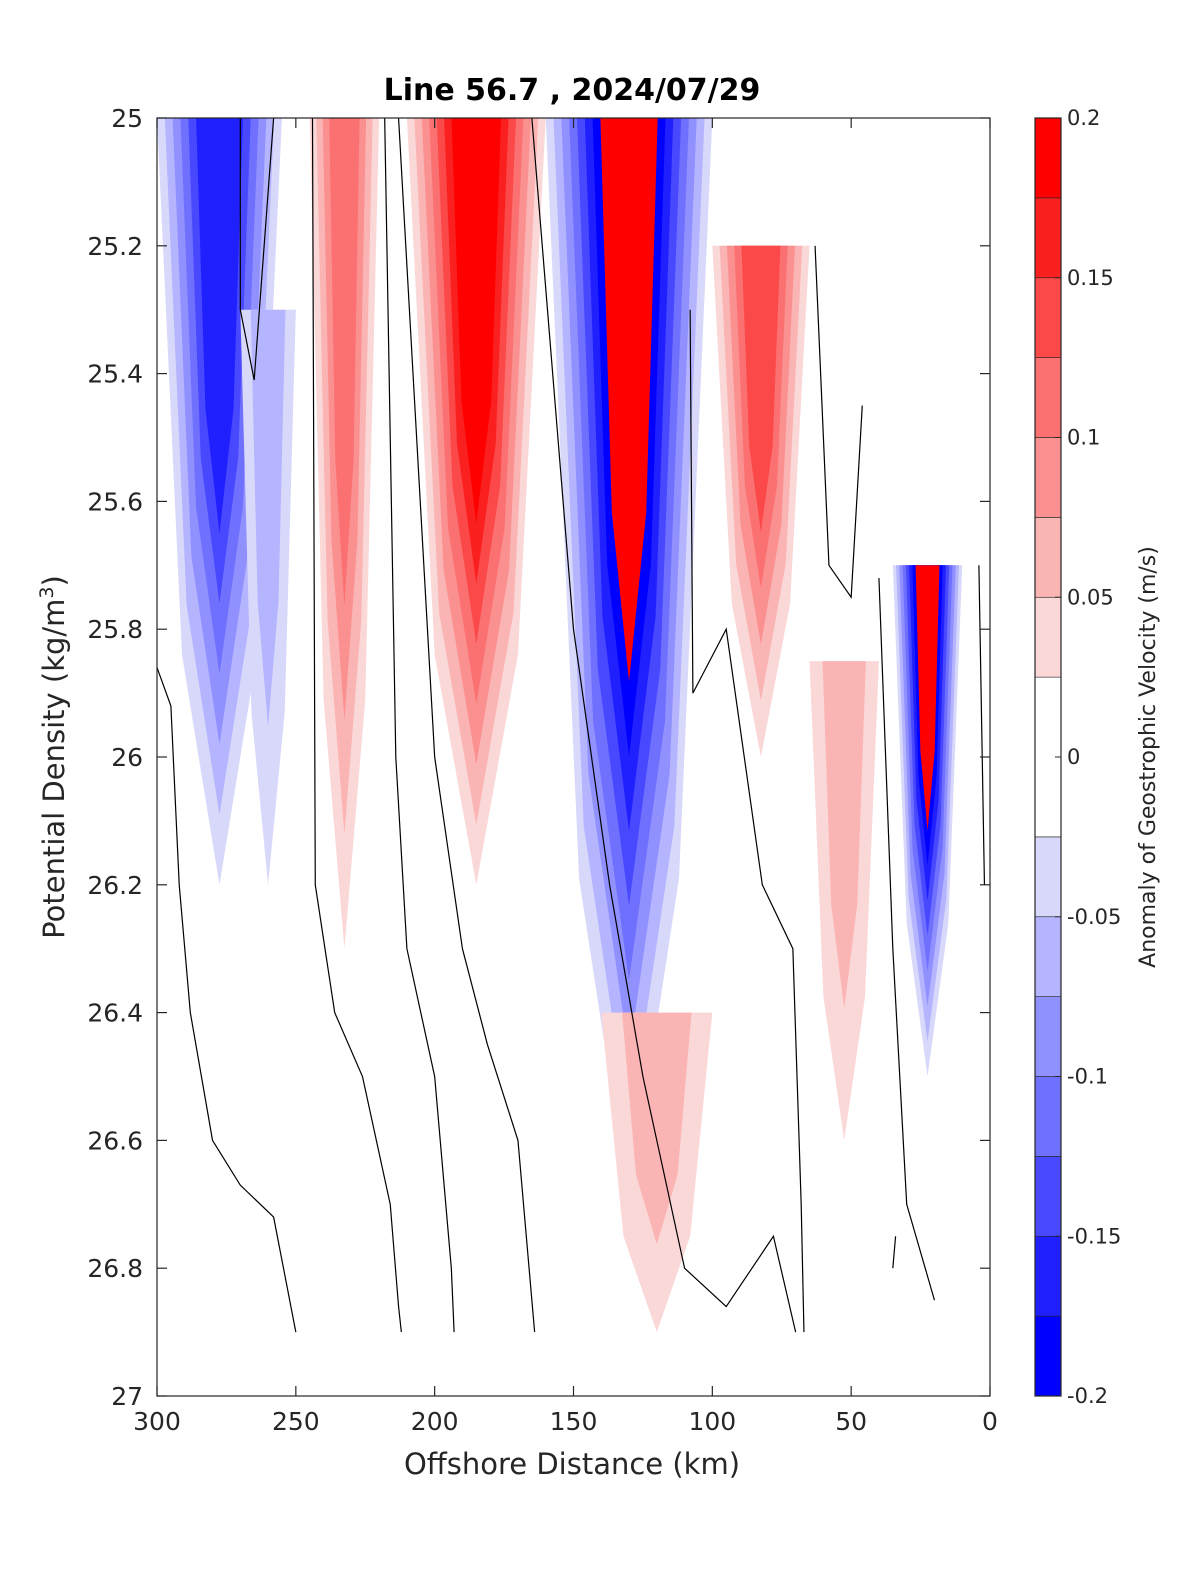 The height and width of the screenshot is (1575, 1200). Describe the element at coordinates (1083, 438) in the screenshot. I see `colorbar-tick-label: 0.1` at that location.